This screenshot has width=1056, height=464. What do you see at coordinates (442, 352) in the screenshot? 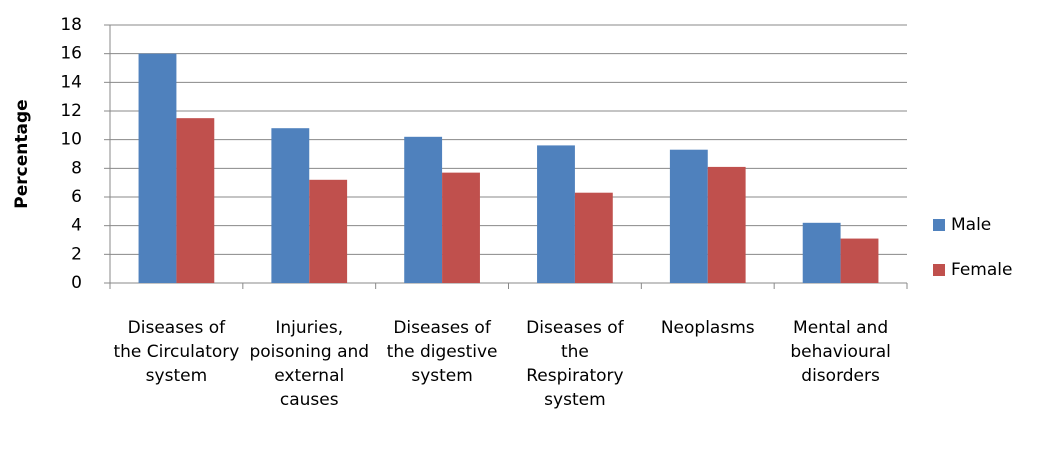
I see `x-tick-label: Diseases of the digestive system` at bounding box center [442, 352].